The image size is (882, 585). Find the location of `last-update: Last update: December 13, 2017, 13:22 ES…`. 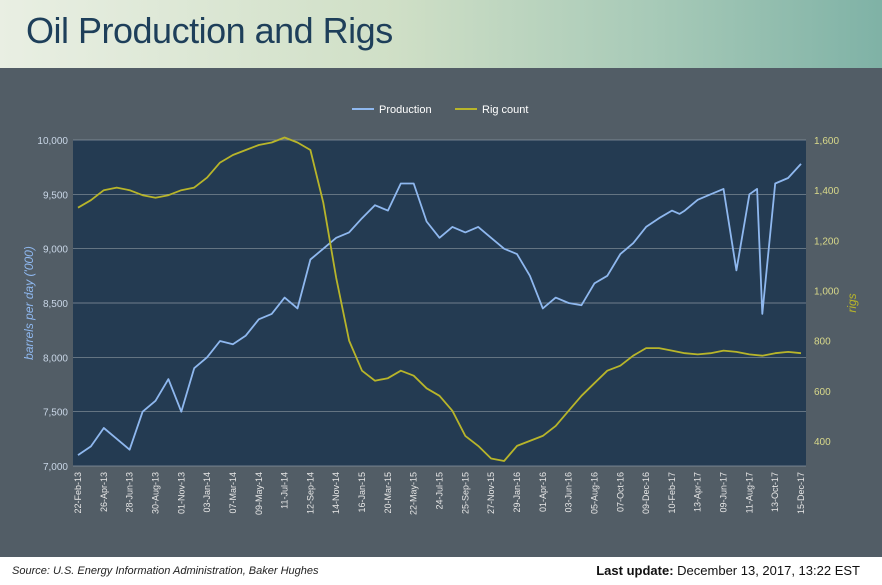

last-update: Last update: December 13, 2017, 13:22 ES… is located at coordinates (728, 570).